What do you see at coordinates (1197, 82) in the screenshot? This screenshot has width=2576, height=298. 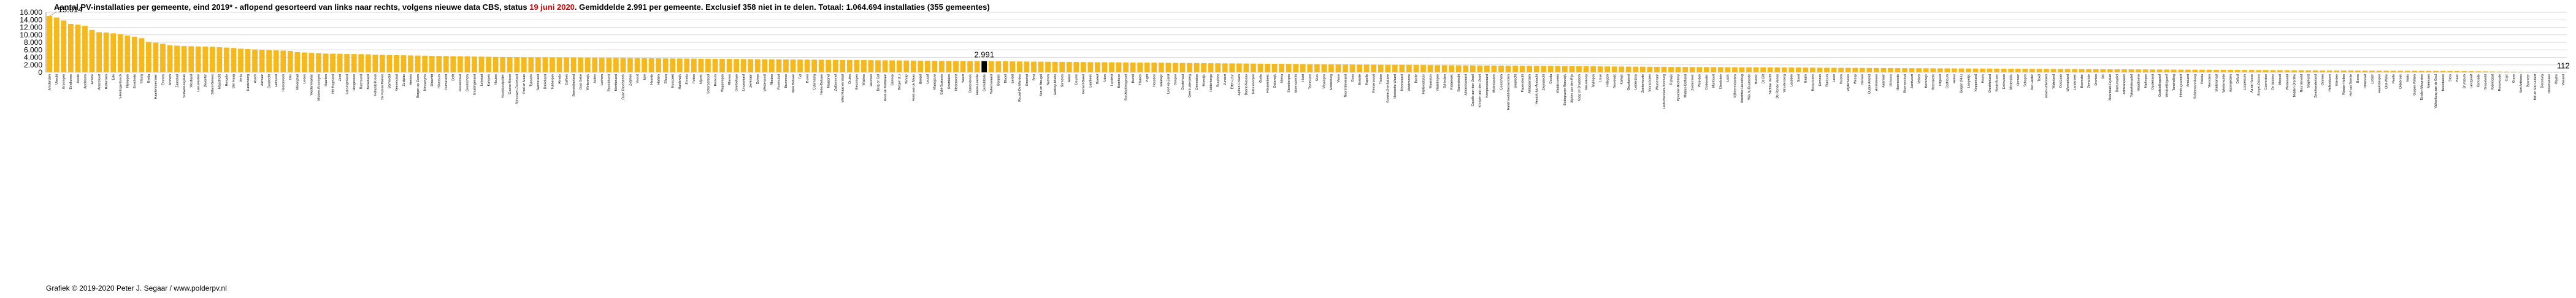 I see `x-tick-label: Drimmelen` at bounding box center [1197, 82].